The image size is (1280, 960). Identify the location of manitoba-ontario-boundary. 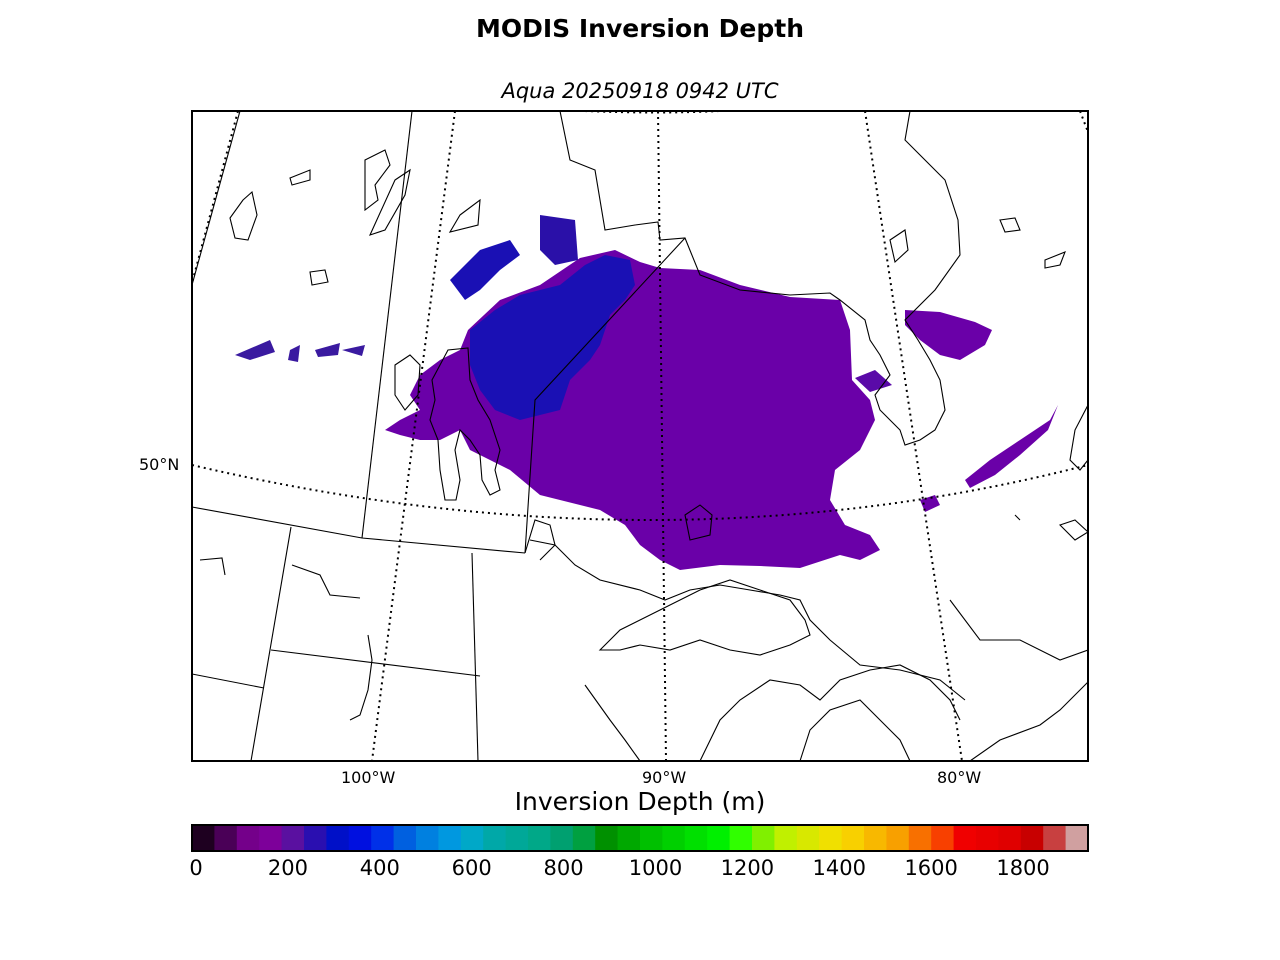
(605, 395).